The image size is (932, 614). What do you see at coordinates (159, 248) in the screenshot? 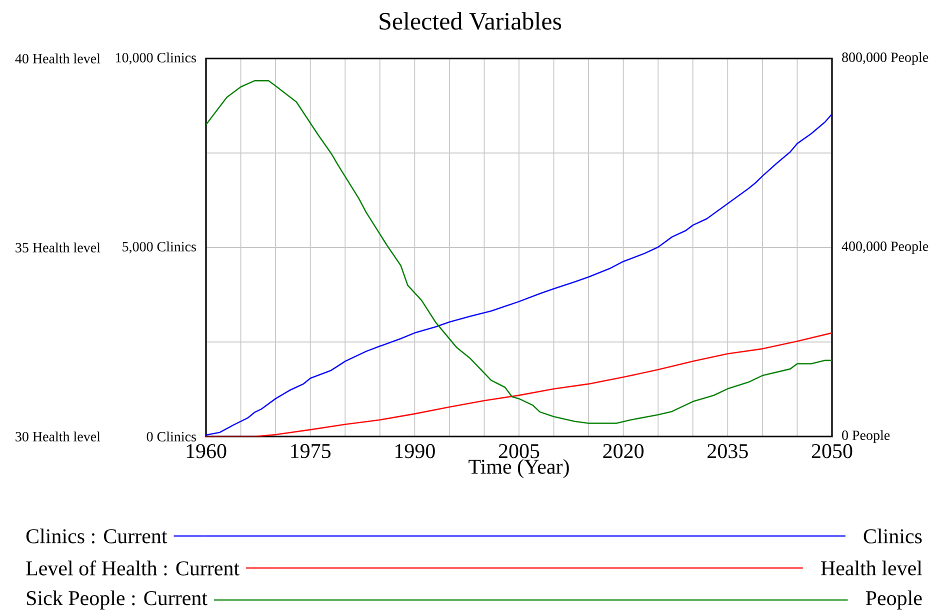
I see `y-tick-label: 5,000 Clinics` at bounding box center [159, 248].